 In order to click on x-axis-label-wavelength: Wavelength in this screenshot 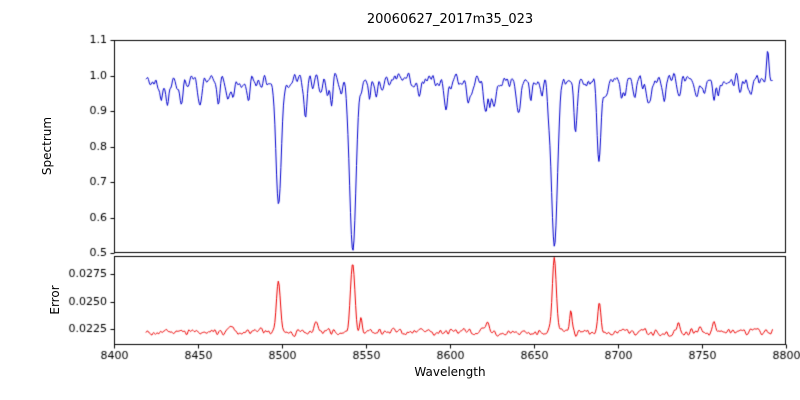, I will do `click(450, 372)`.